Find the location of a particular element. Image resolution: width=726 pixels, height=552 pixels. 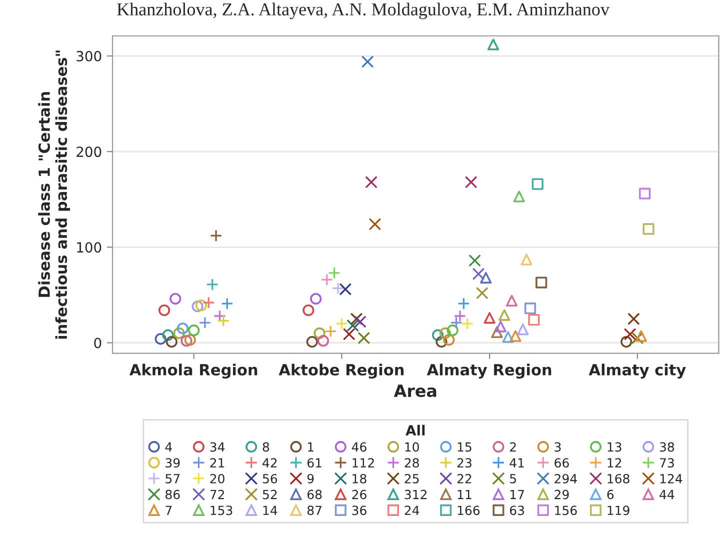

legend-label: 23 is located at coordinates (464, 463).